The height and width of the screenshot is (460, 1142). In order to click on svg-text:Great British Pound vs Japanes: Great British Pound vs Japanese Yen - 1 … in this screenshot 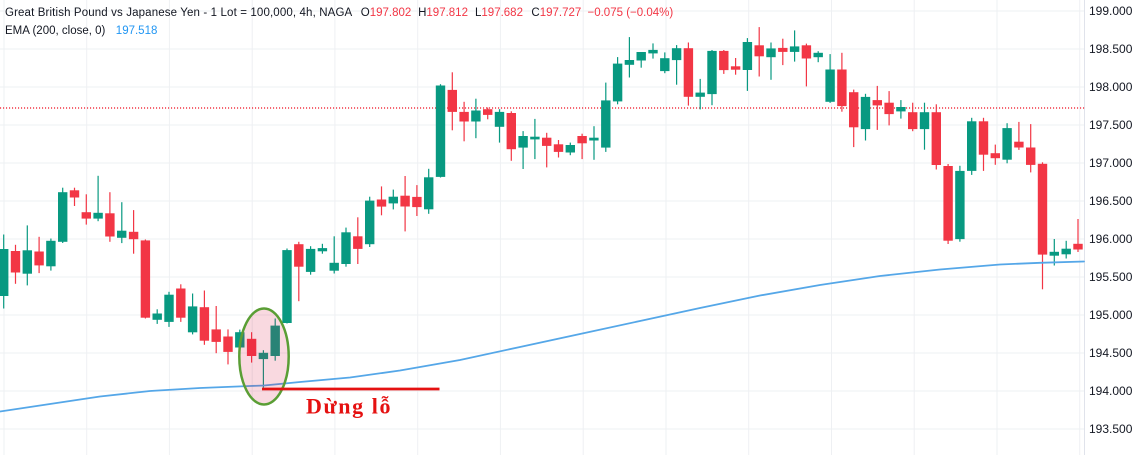, I will do `click(179, 13)`.